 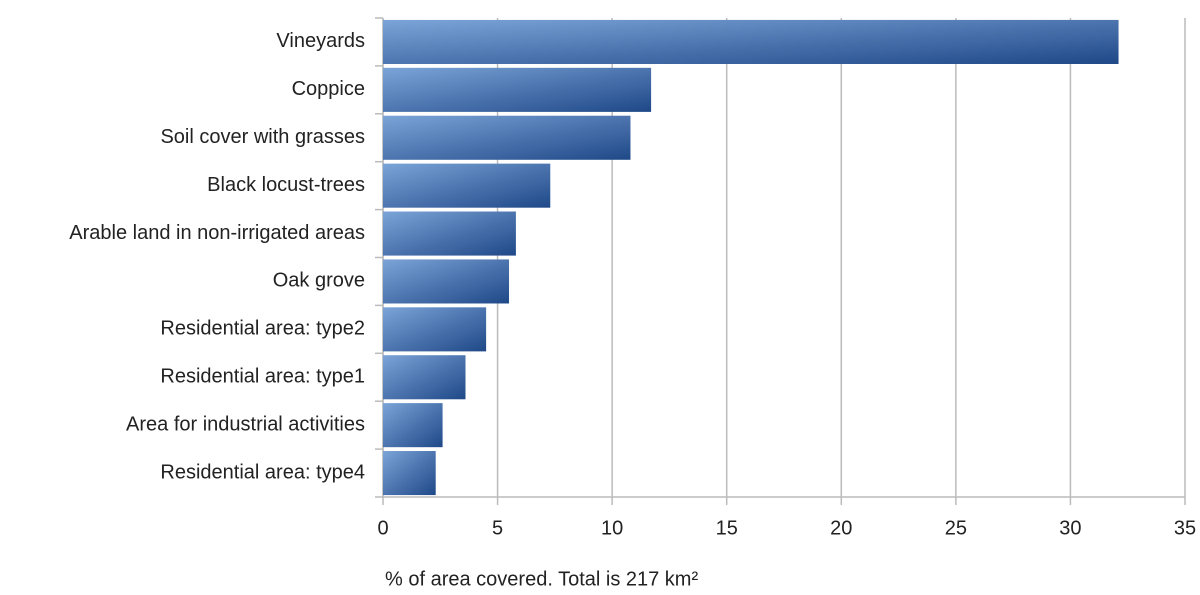 What do you see at coordinates (612, 528) in the screenshot?
I see `x-tick-label: 10` at bounding box center [612, 528].